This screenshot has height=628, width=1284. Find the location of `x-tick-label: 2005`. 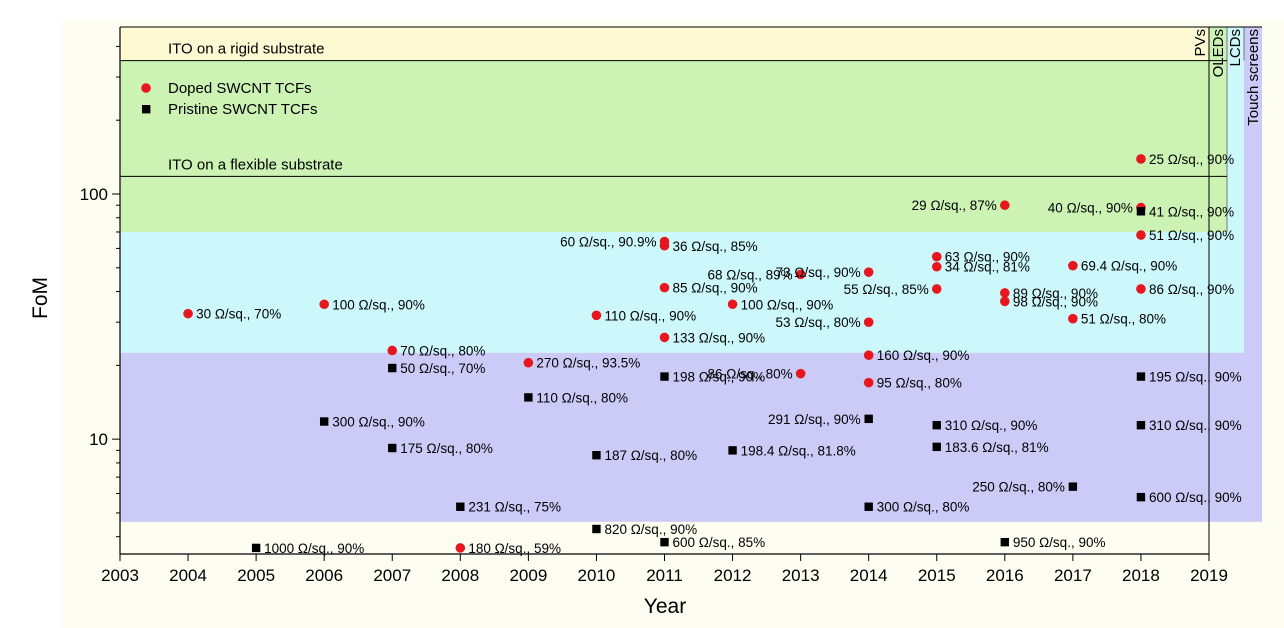

x-tick-label: 2005 is located at coordinates (256, 575).